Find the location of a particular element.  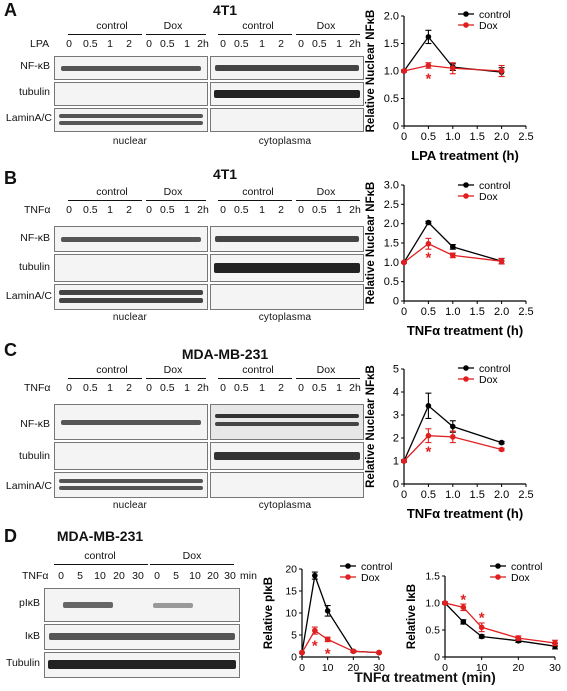

x-tick-label: 2.5 is located at coordinates (525, 495).